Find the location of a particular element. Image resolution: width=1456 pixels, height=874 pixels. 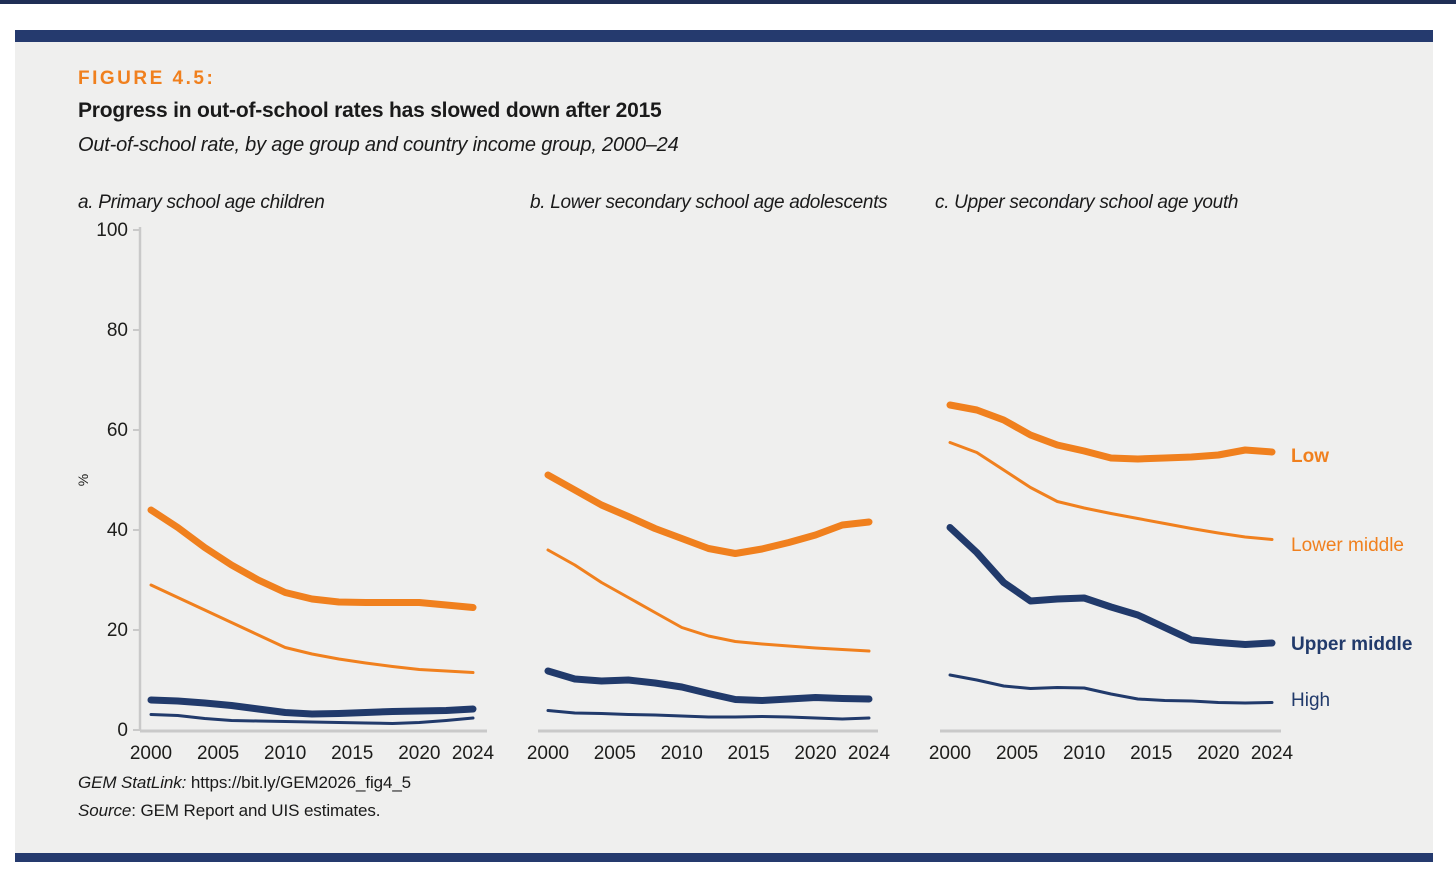

source-text: : GEM Report and UIS estimates. is located at coordinates (256, 810).